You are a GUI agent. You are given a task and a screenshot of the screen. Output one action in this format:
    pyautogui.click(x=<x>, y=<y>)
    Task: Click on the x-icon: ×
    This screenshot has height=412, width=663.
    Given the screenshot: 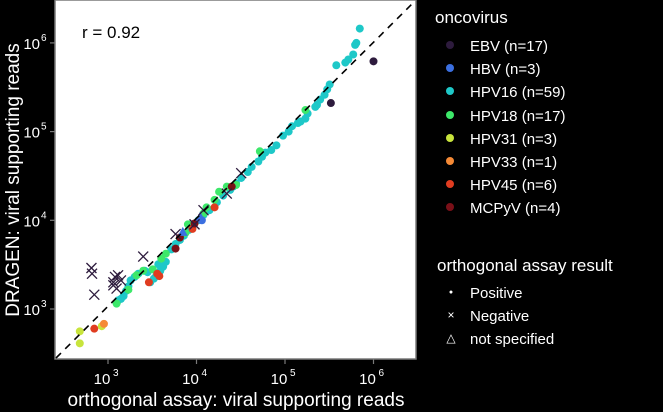 What is the action you would take?
    pyautogui.click(x=451, y=315)
    